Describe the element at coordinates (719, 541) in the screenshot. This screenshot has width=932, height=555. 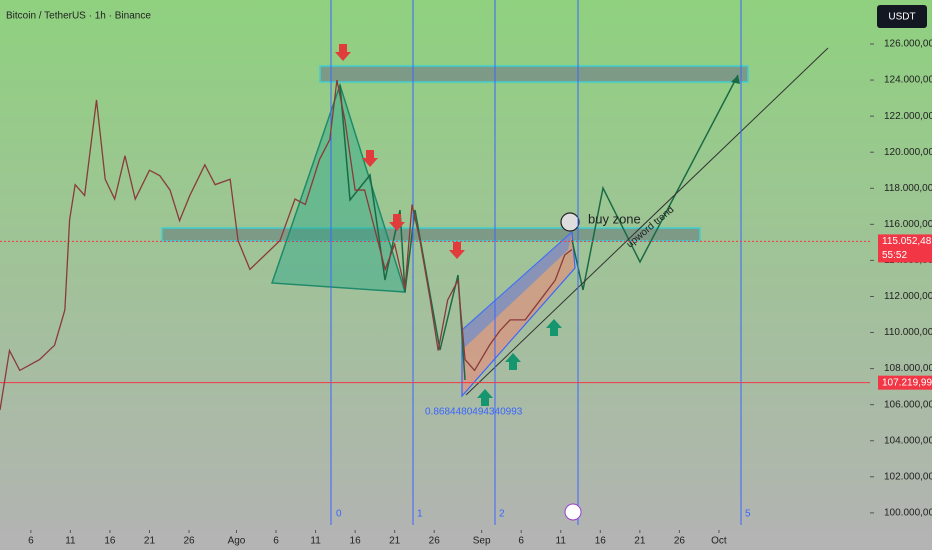
I see `x-tick-label: Oct` at that location.